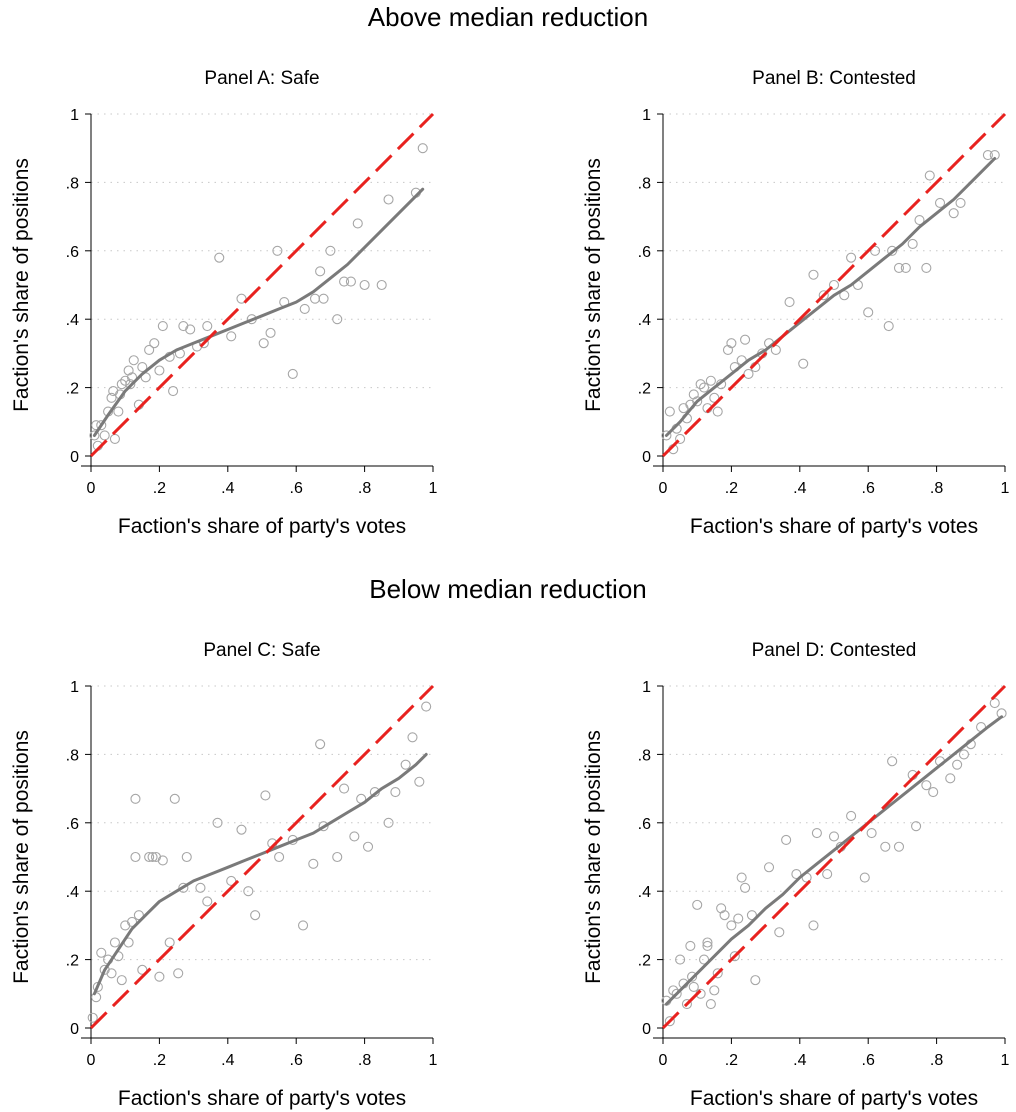  I want to click on panel-title: Panel B: Contested, so click(834, 78).